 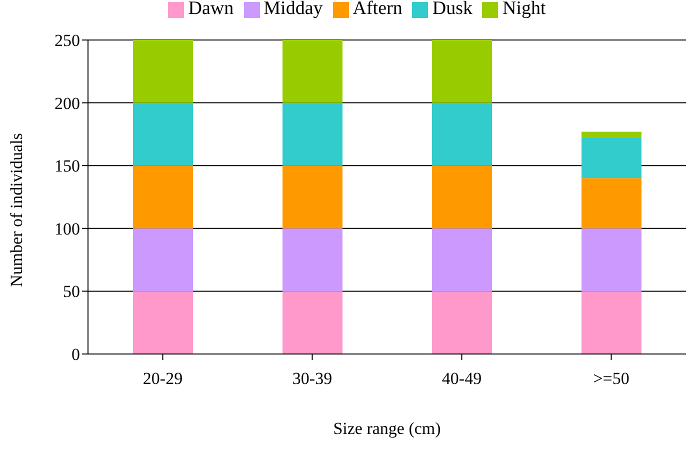 What do you see at coordinates (67, 40) in the screenshot?
I see `y-tick-label: 250` at bounding box center [67, 40].